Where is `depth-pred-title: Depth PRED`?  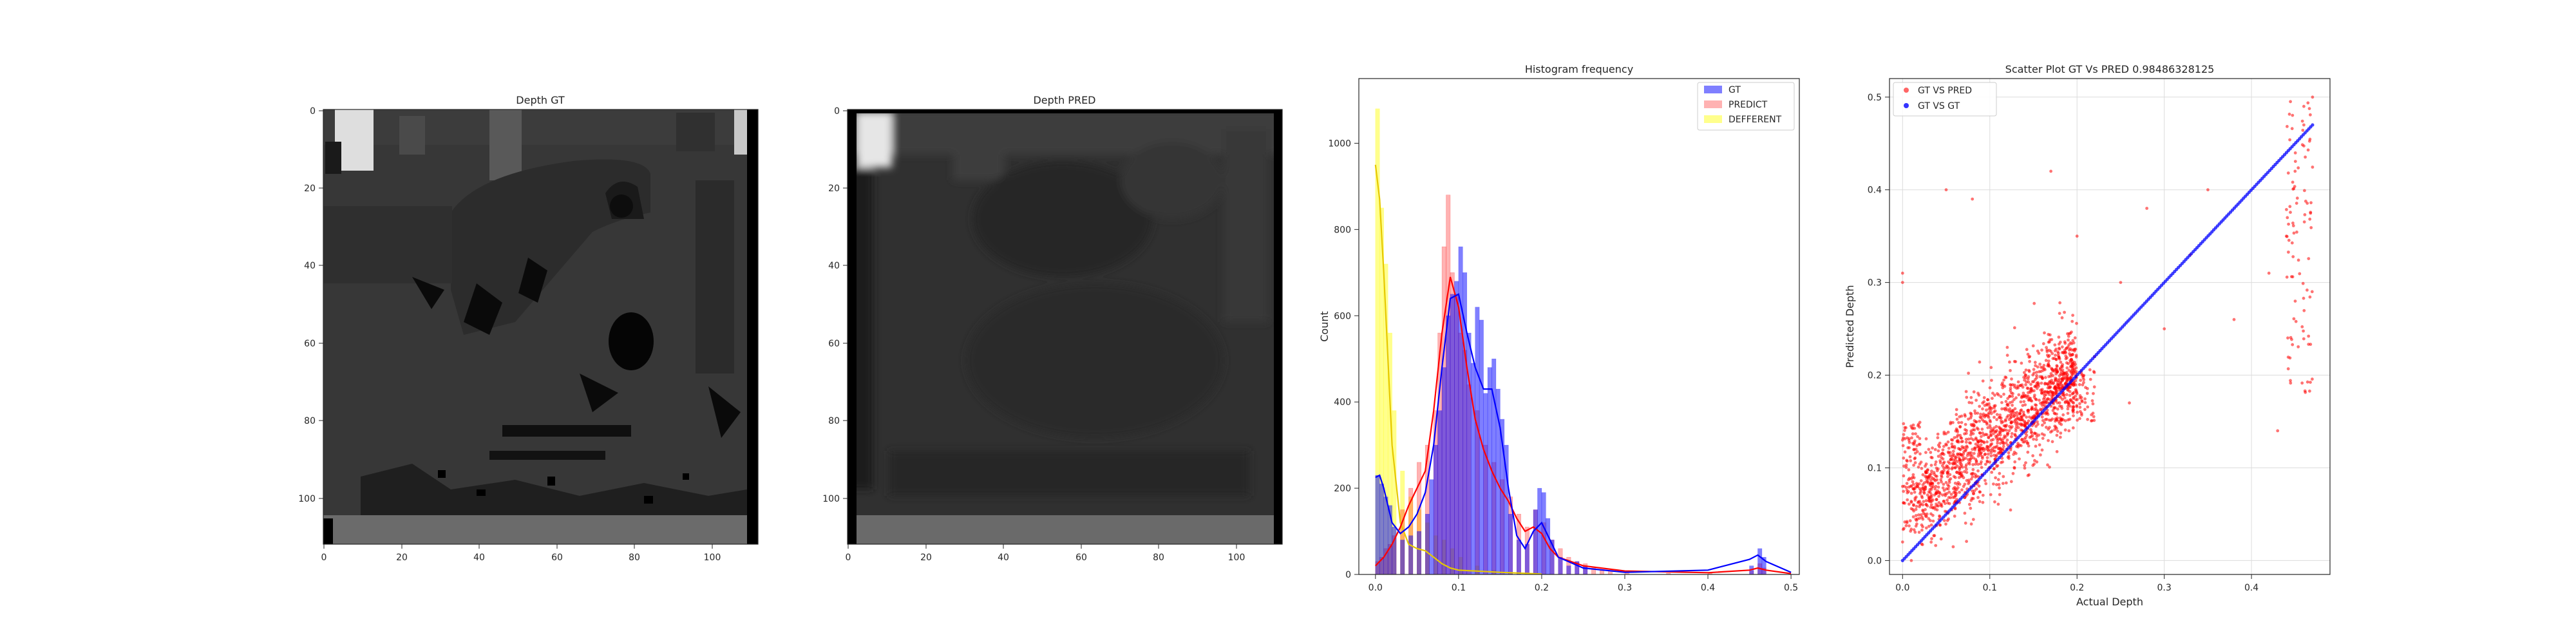 depth-pred-title: Depth PRED is located at coordinates (1064, 100).